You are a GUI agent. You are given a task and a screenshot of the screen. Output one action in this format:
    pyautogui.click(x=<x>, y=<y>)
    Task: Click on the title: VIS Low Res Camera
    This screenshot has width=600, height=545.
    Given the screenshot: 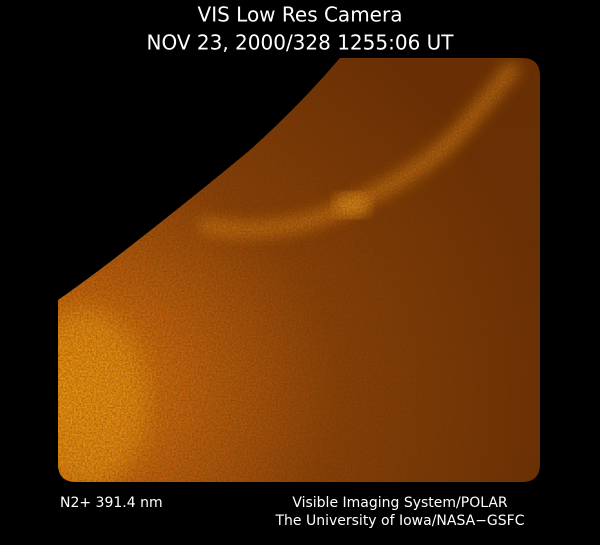 What is the action you would take?
    pyautogui.click(x=300, y=15)
    